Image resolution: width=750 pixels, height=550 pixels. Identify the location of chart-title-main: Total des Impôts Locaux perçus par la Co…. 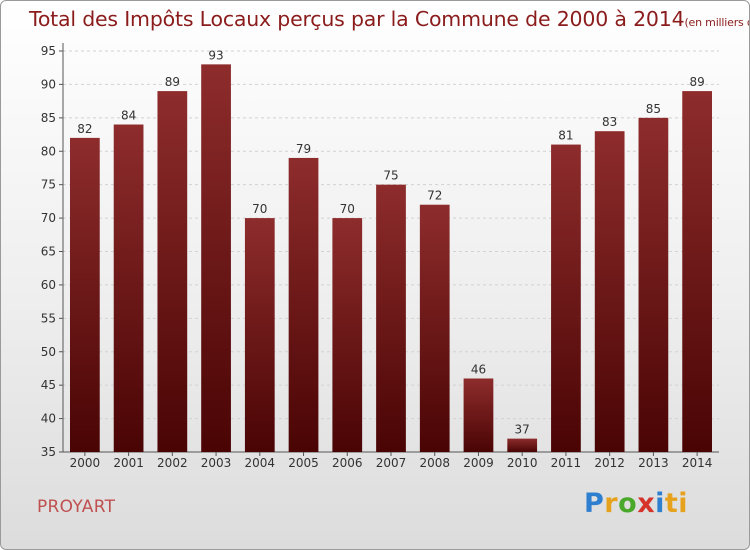
(357, 19).